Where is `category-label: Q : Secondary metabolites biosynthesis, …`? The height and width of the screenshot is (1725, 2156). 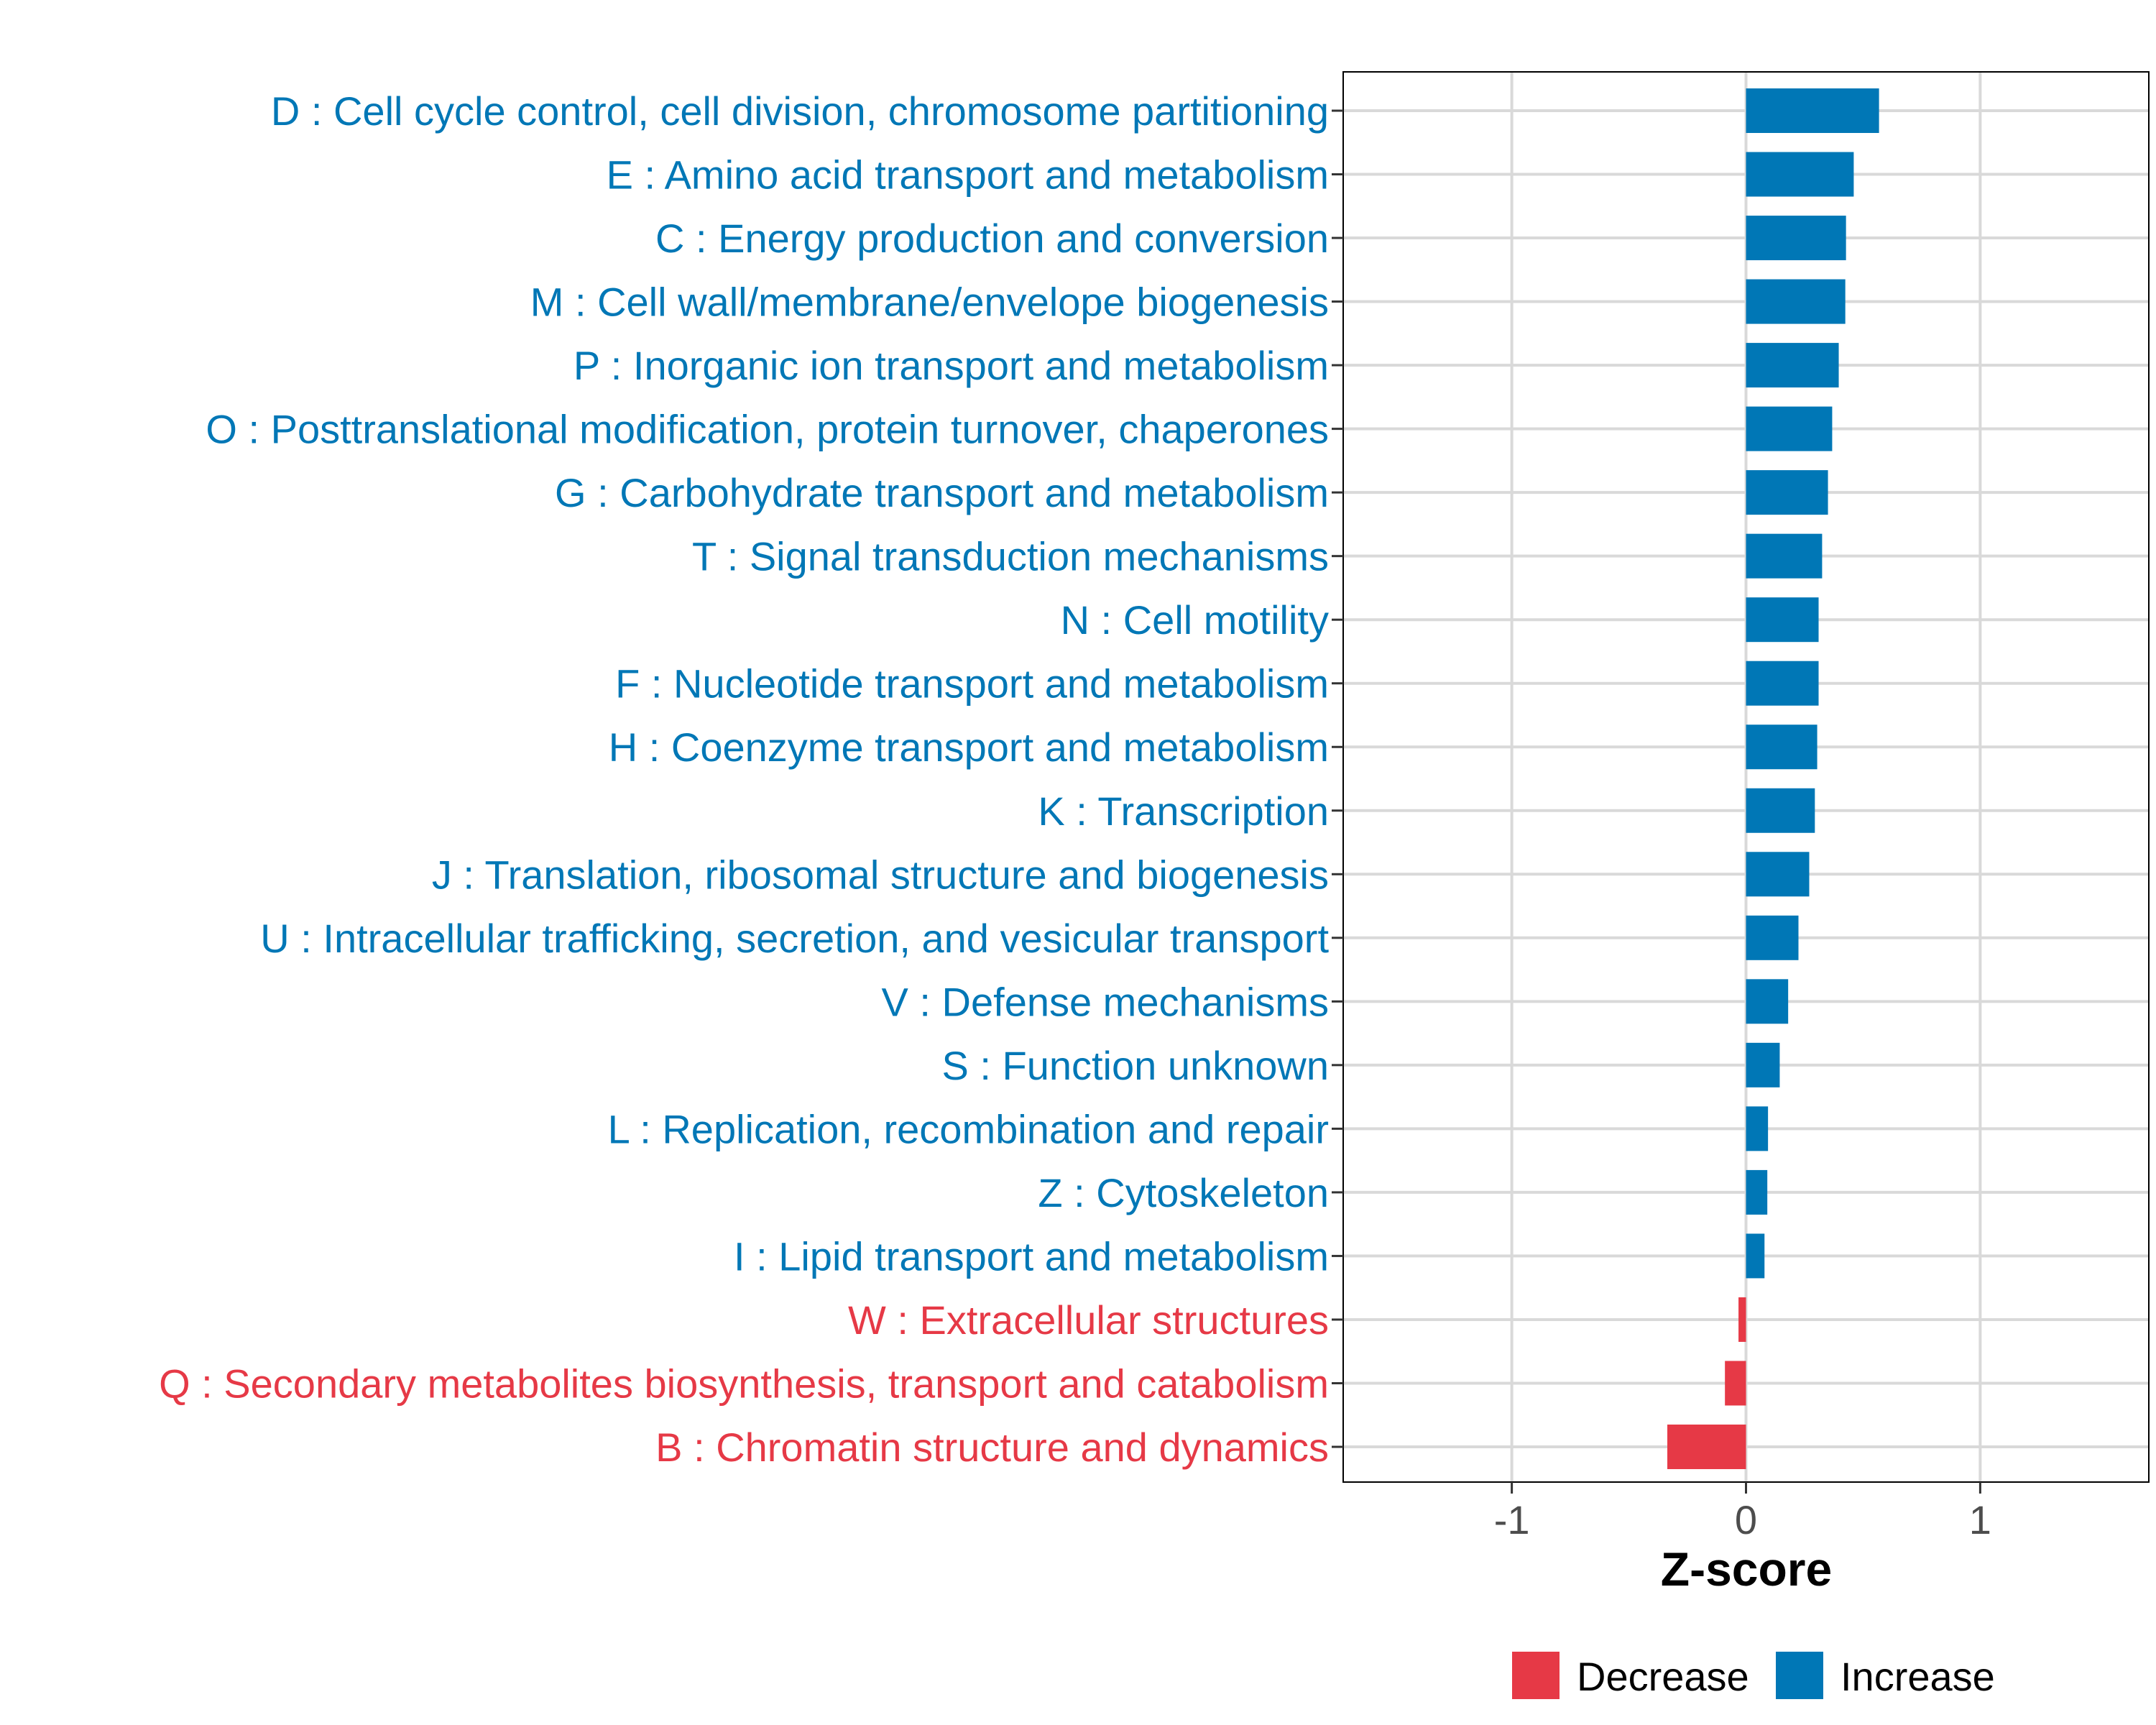 category-label: Q : Secondary metabolites biosynthesis, … is located at coordinates (744, 1383).